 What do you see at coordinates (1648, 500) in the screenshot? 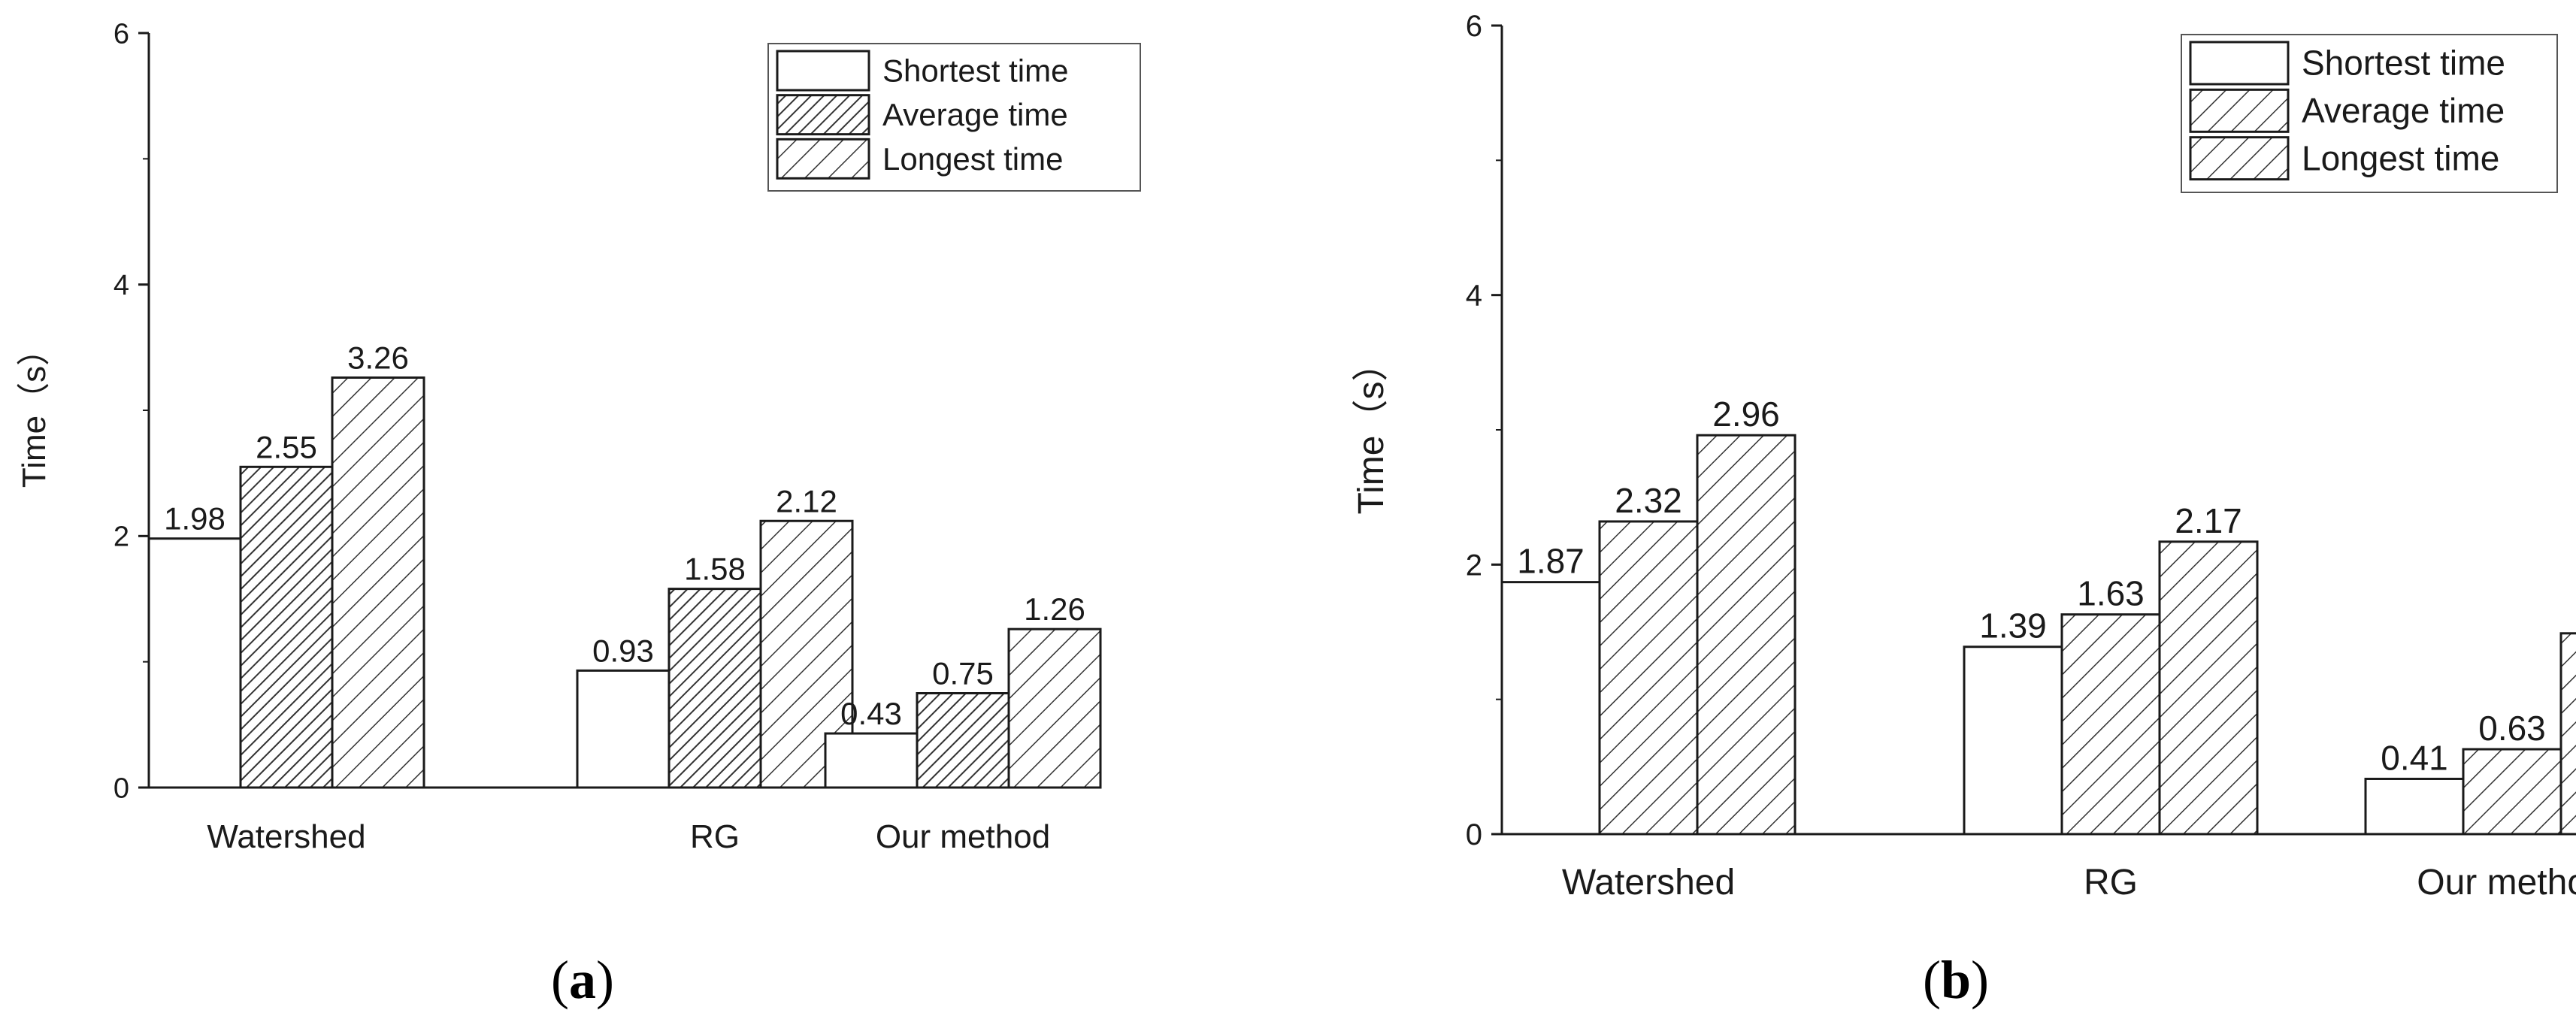
I see `data-label: 2.32` at bounding box center [1648, 500].